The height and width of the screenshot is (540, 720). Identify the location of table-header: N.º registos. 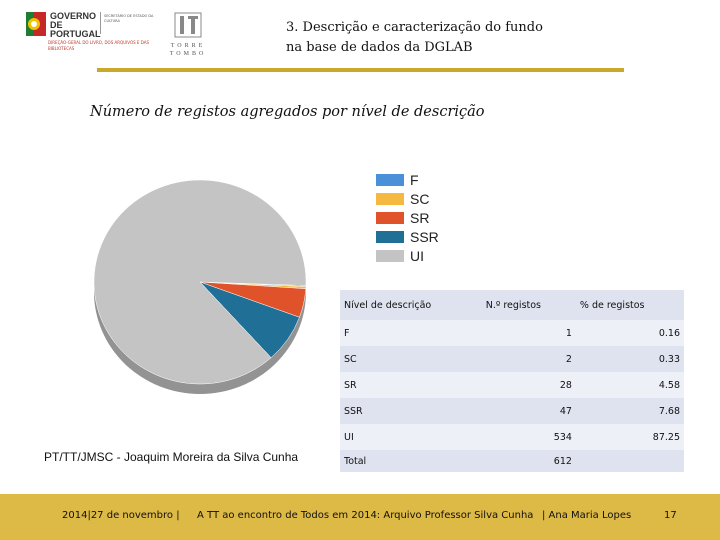
(513, 305).